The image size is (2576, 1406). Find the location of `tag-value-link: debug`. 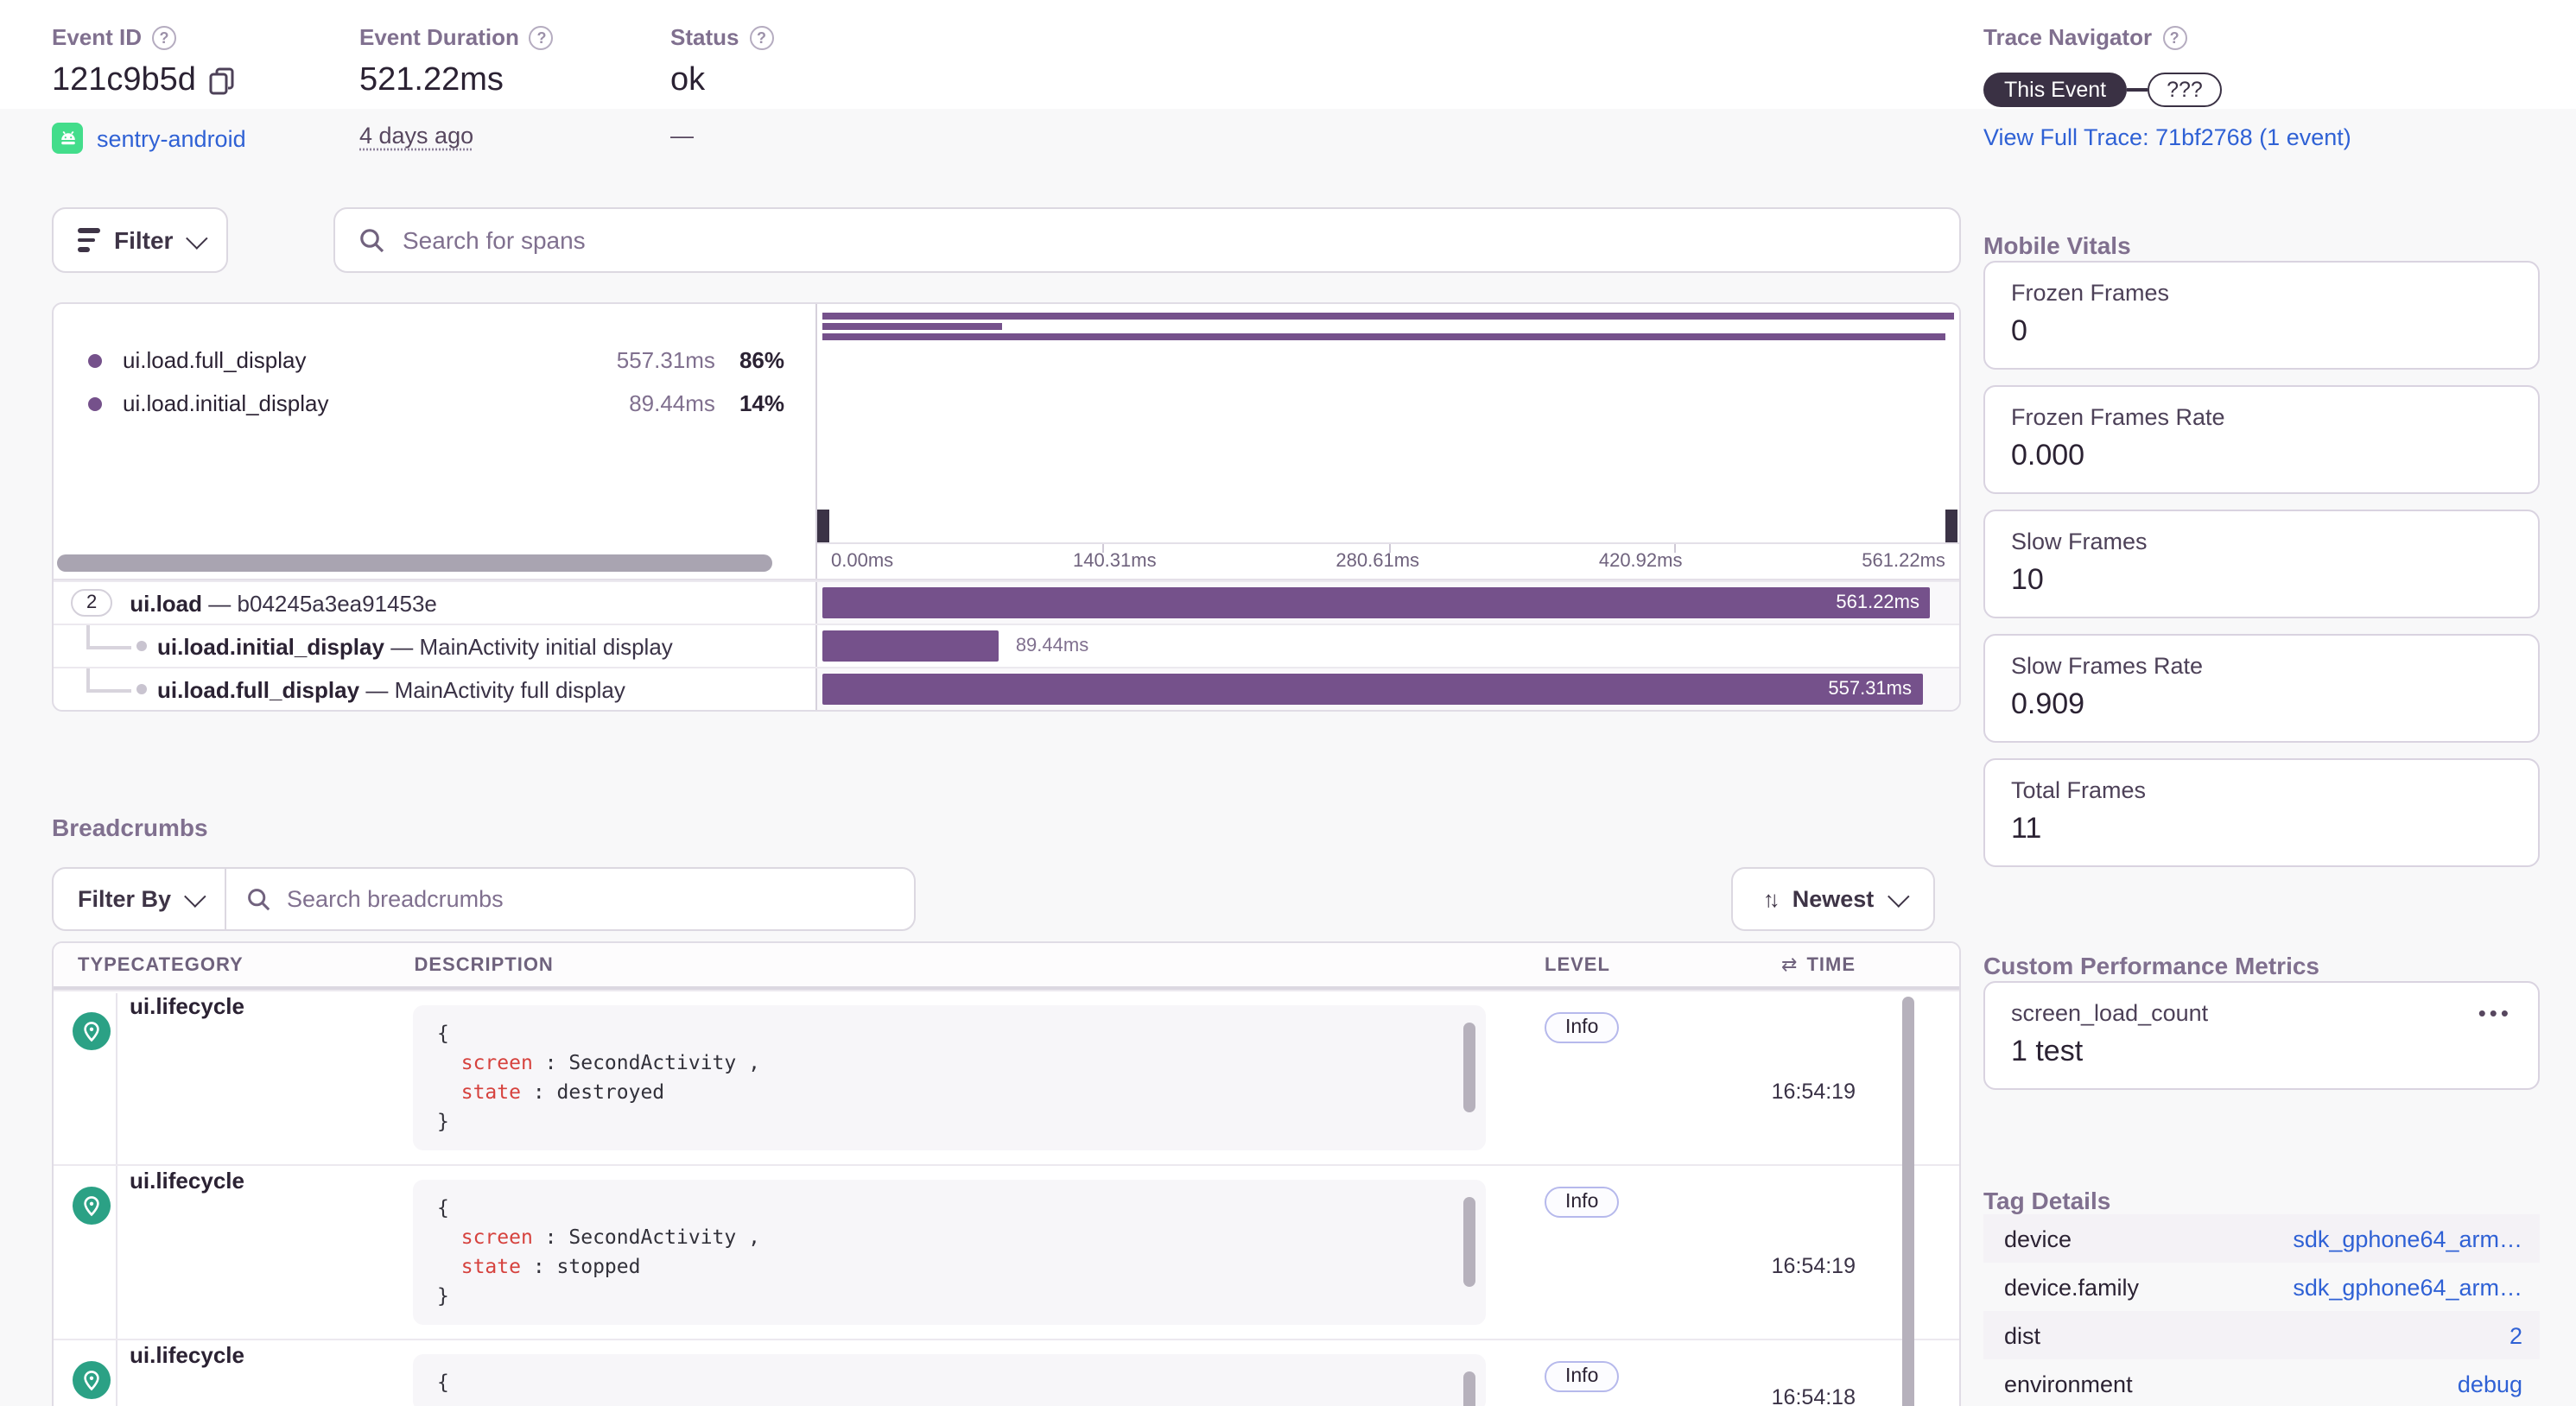

tag-value-link: debug is located at coordinates (2489, 1383).